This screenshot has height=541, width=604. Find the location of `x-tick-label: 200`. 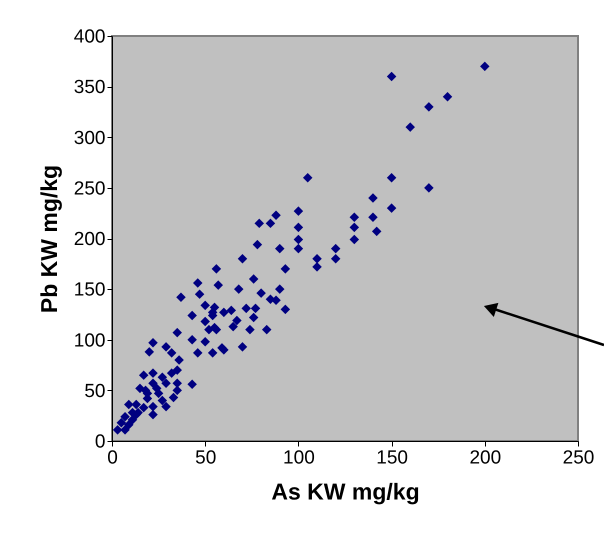

x-tick-label: 200 is located at coordinates (485, 458).